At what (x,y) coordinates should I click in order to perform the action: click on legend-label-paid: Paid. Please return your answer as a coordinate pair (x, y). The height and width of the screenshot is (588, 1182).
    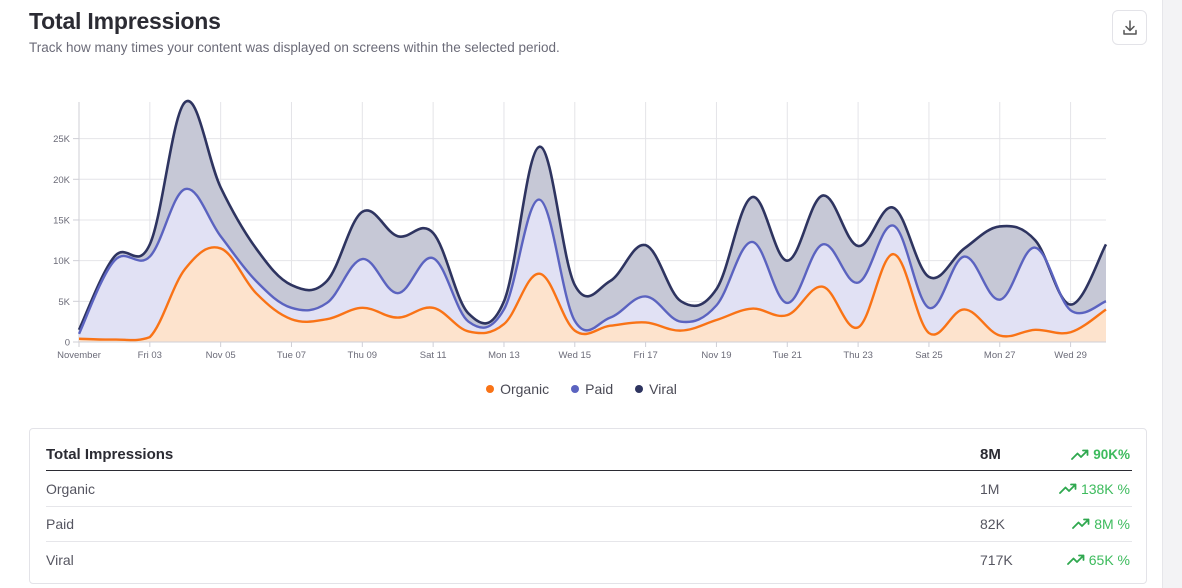
    Looking at the image, I should click on (599, 389).